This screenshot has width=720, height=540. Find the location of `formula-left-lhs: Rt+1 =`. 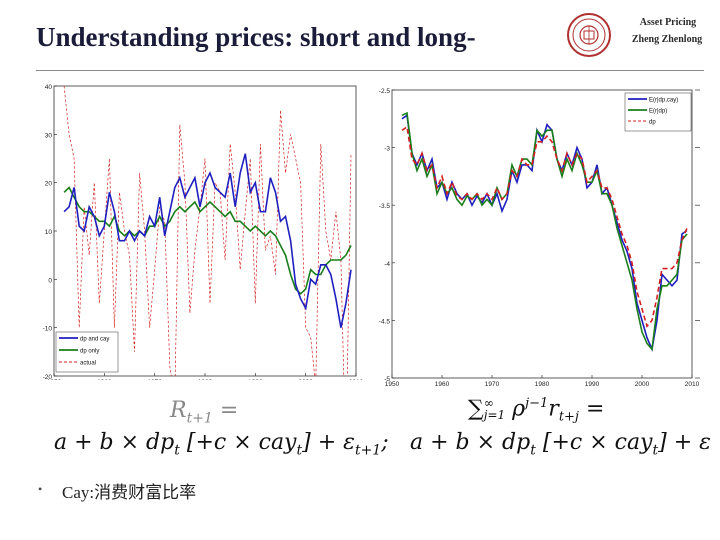

formula-left-lhs: Rt+1 = is located at coordinates (204, 412).